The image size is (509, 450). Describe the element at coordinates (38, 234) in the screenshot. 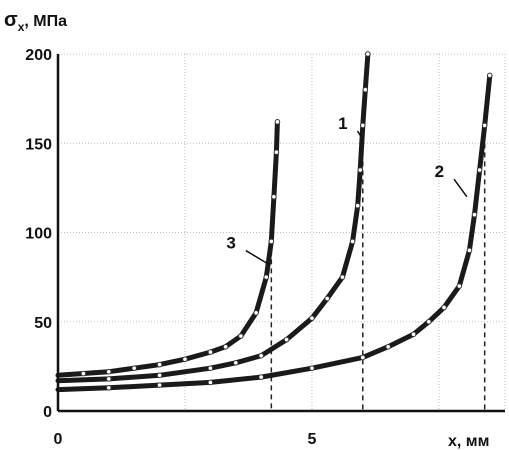

I see `y-tick-label: 100` at that location.